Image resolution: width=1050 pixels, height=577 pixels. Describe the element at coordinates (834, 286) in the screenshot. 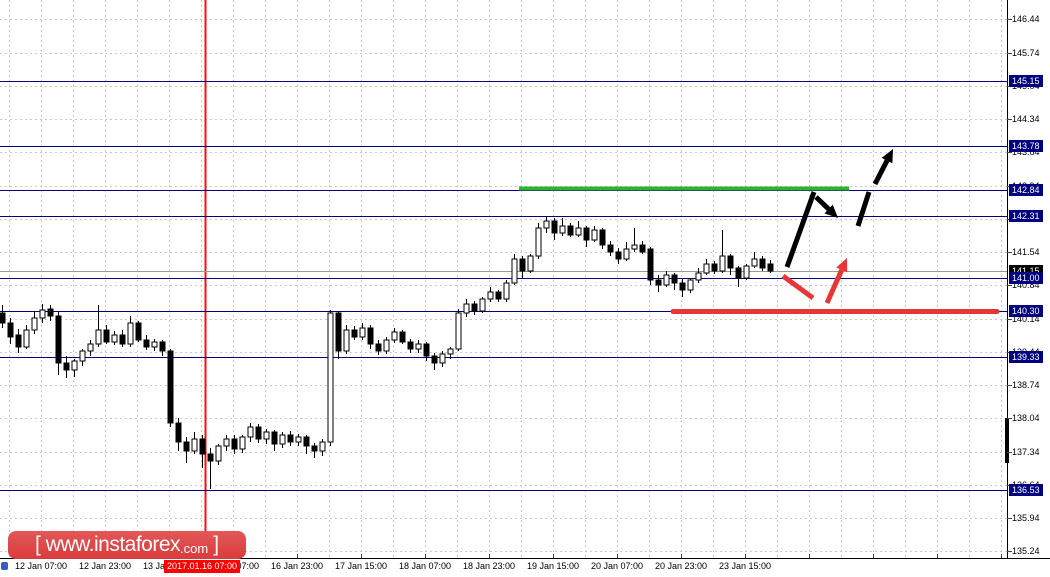

I see `red-trend-arrow` at that location.